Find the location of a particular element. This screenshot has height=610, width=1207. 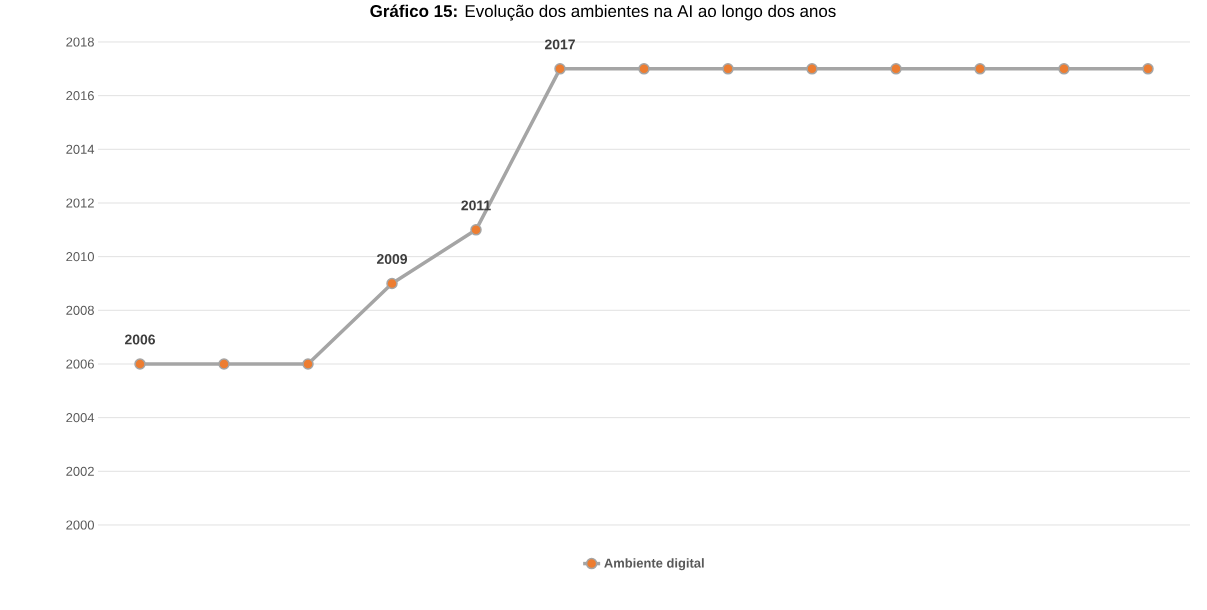

y-tick-label: 2018 is located at coordinates (80, 42).